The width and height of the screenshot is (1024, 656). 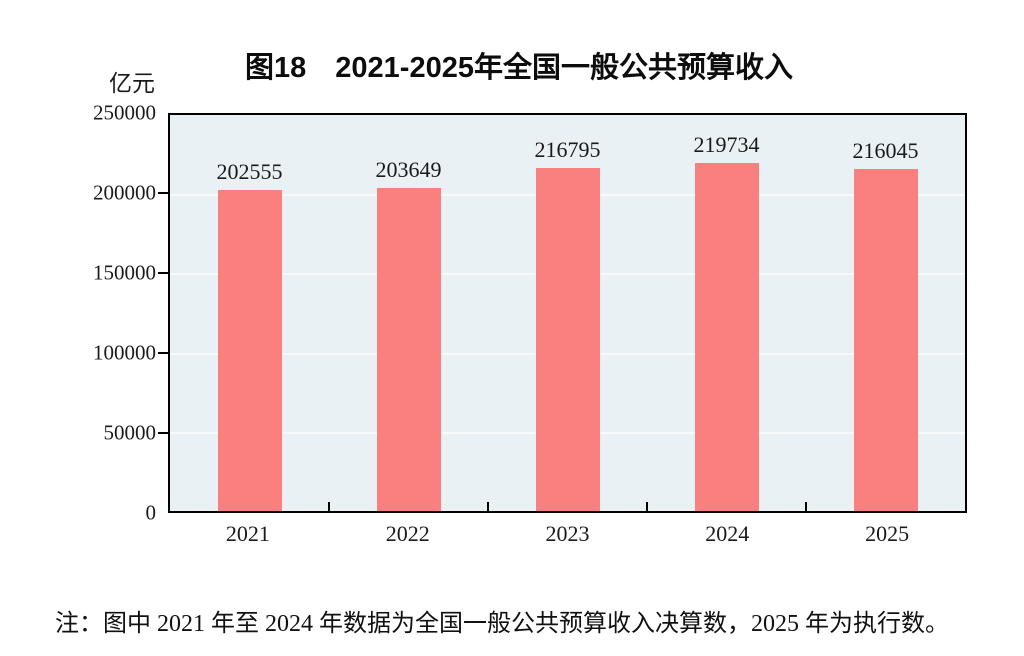 I want to click on y-tick-label: 50000, so click(x=130, y=432).